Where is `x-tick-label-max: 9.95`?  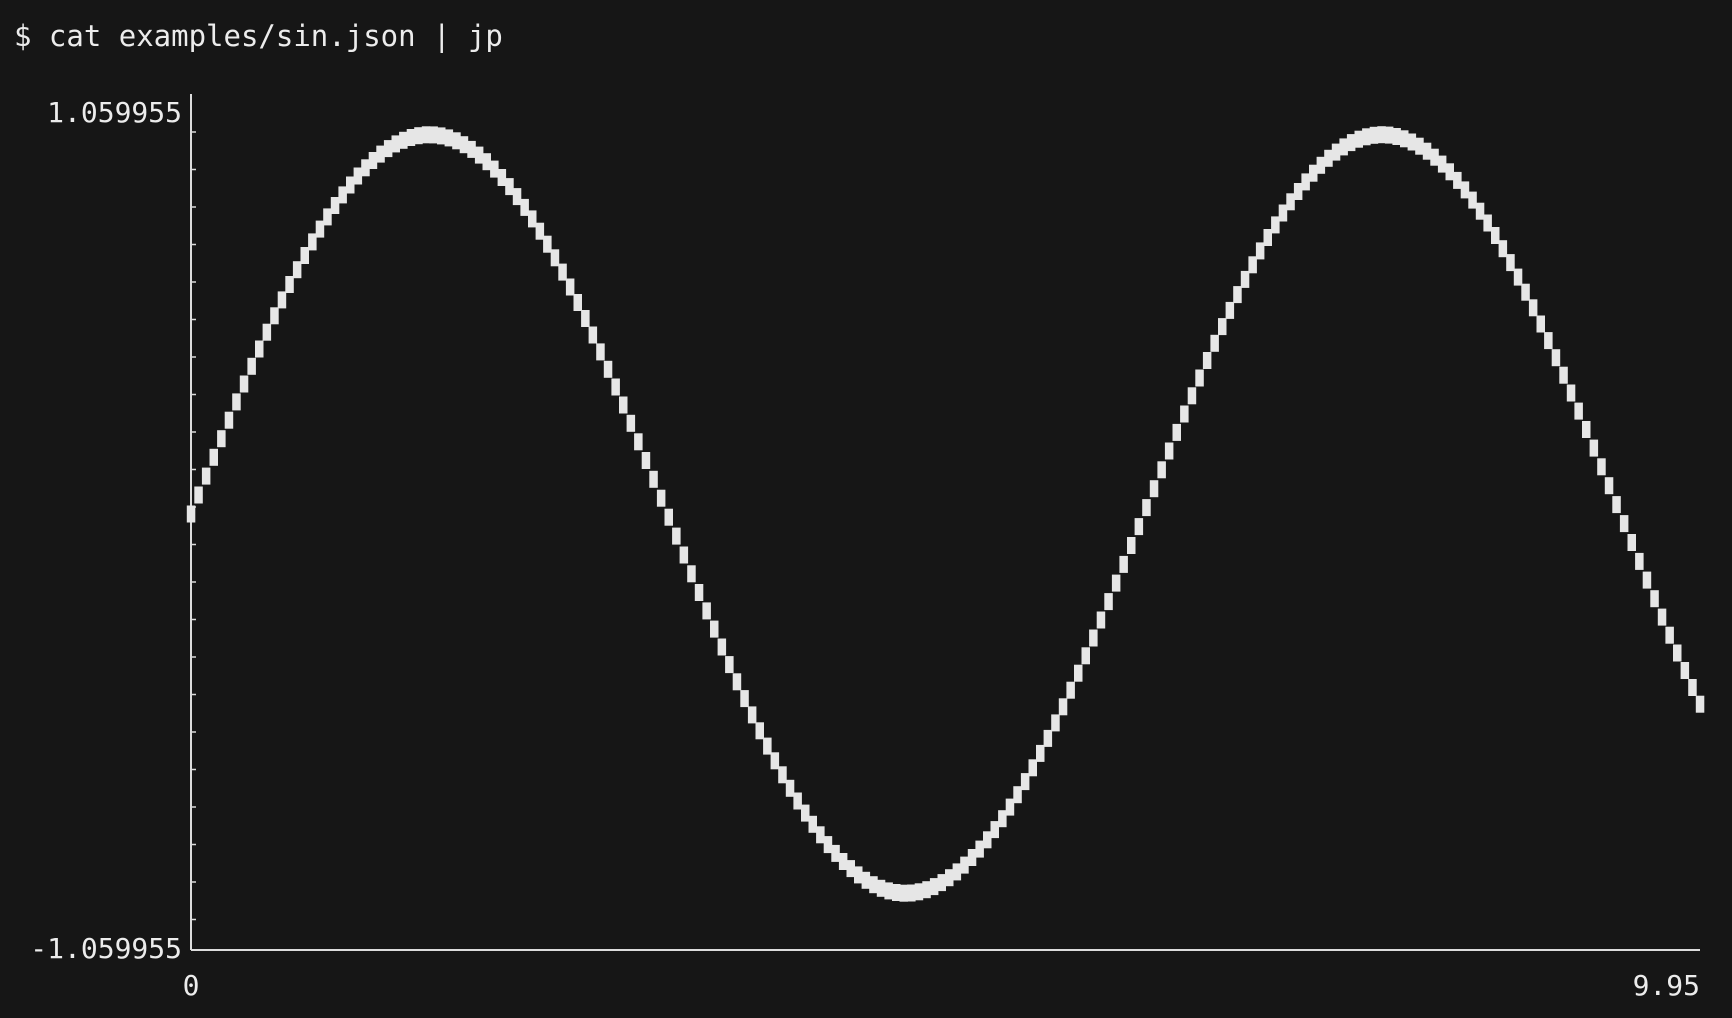
x-tick-label-max: 9.95 is located at coordinates (1666, 985).